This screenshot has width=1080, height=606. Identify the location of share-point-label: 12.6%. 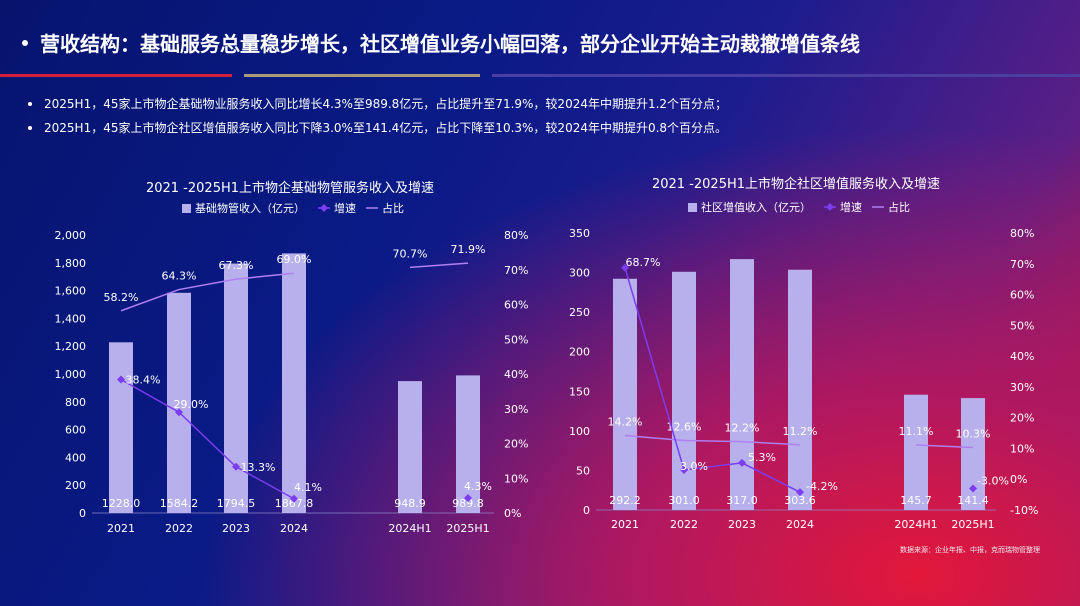
(684, 426).